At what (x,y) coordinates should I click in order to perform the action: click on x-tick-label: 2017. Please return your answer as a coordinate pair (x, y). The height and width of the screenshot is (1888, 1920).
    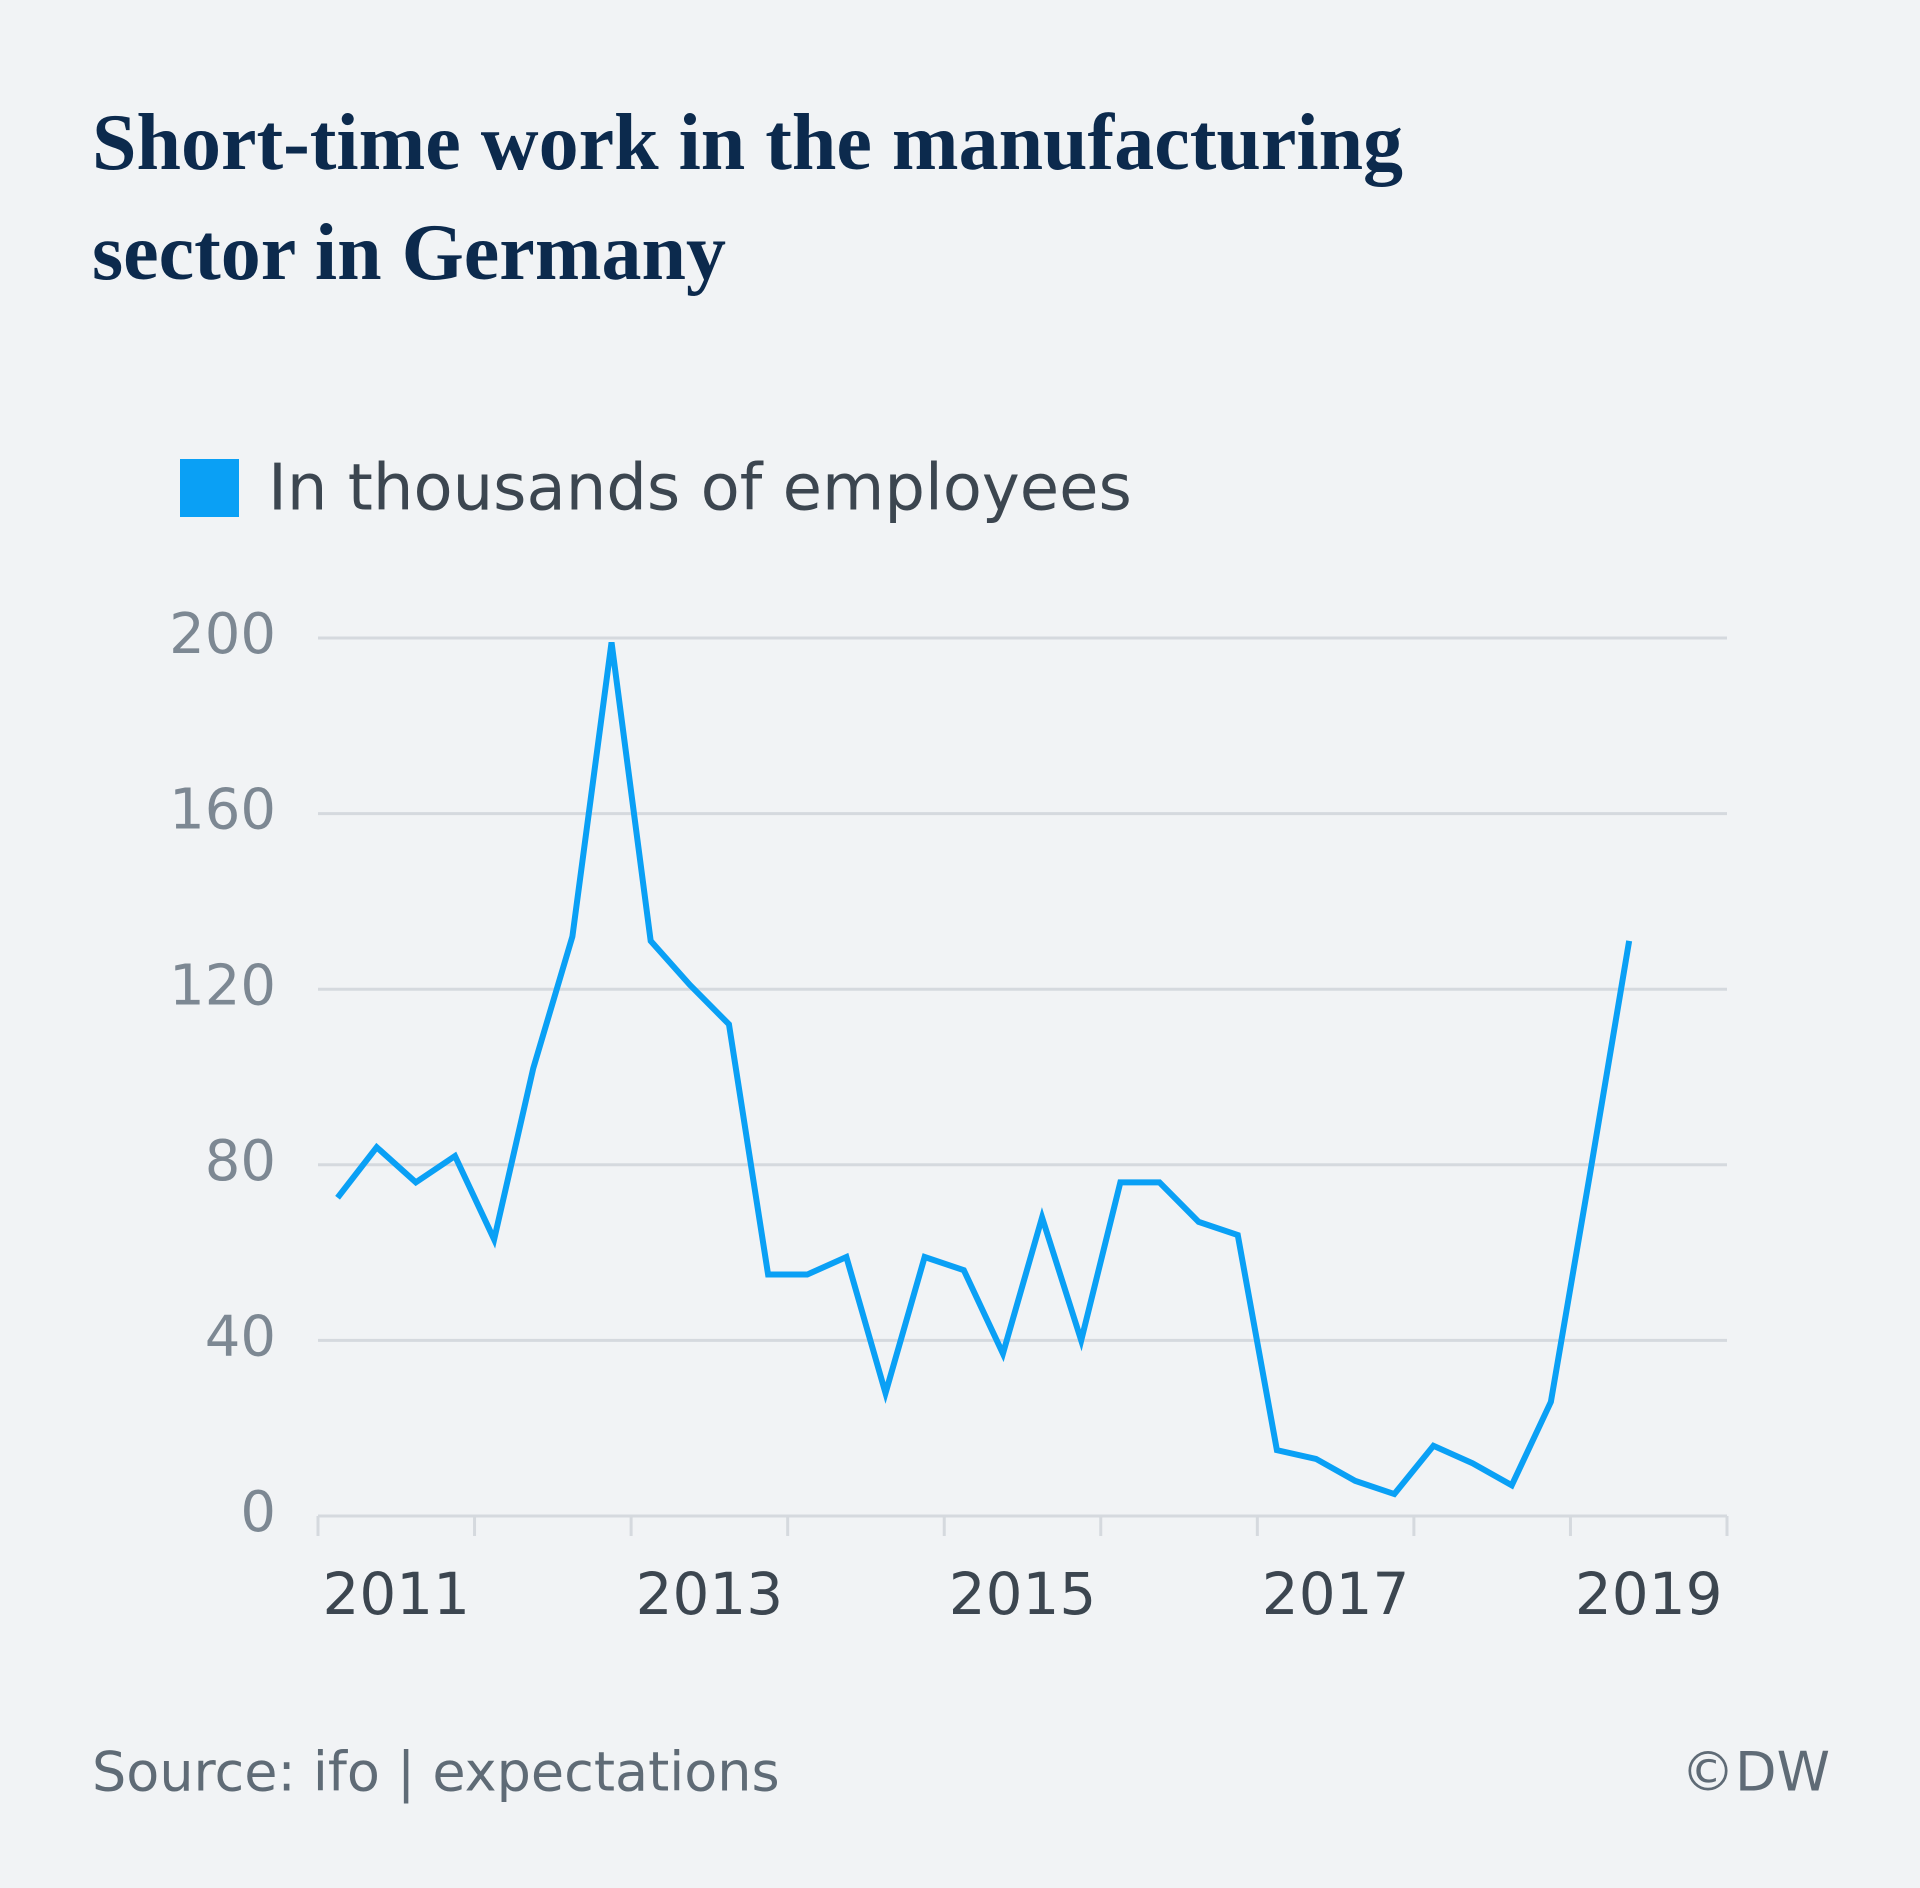
    Looking at the image, I should click on (1336, 1594).